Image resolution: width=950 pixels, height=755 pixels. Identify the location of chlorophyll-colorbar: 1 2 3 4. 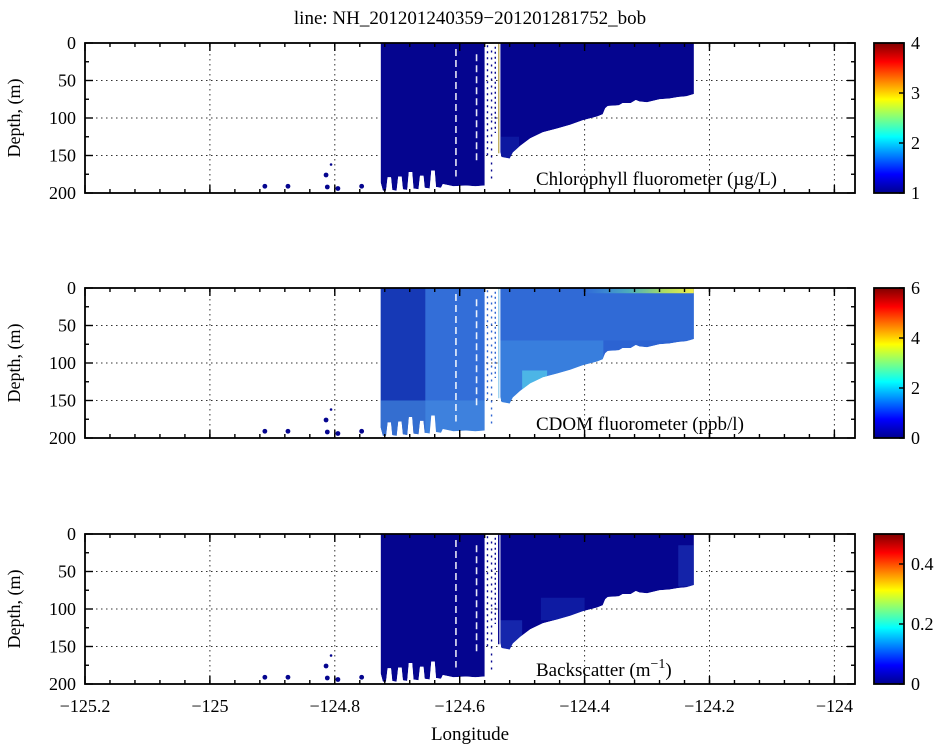
(896, 118).